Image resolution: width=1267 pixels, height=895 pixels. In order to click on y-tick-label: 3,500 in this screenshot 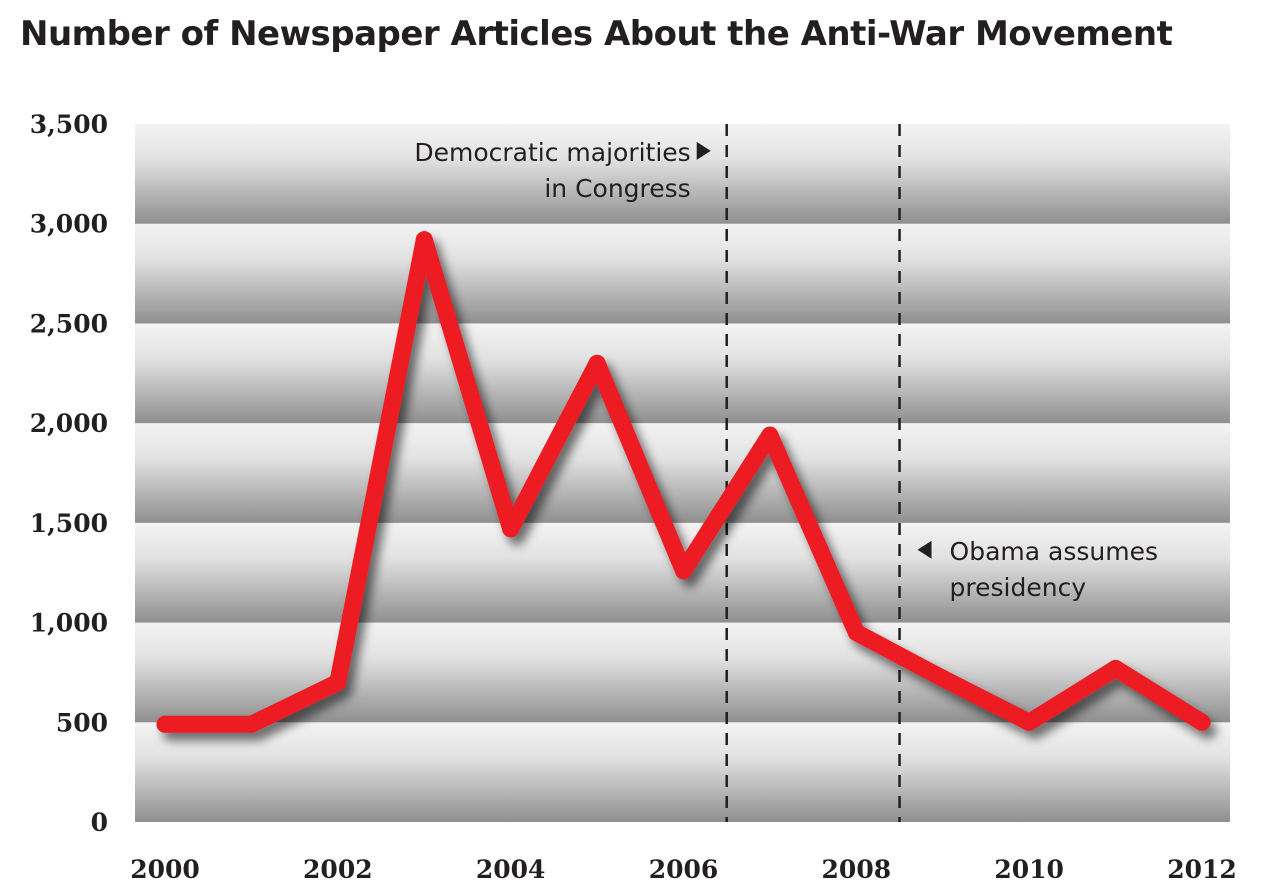, I will do `click(69, 124)`.